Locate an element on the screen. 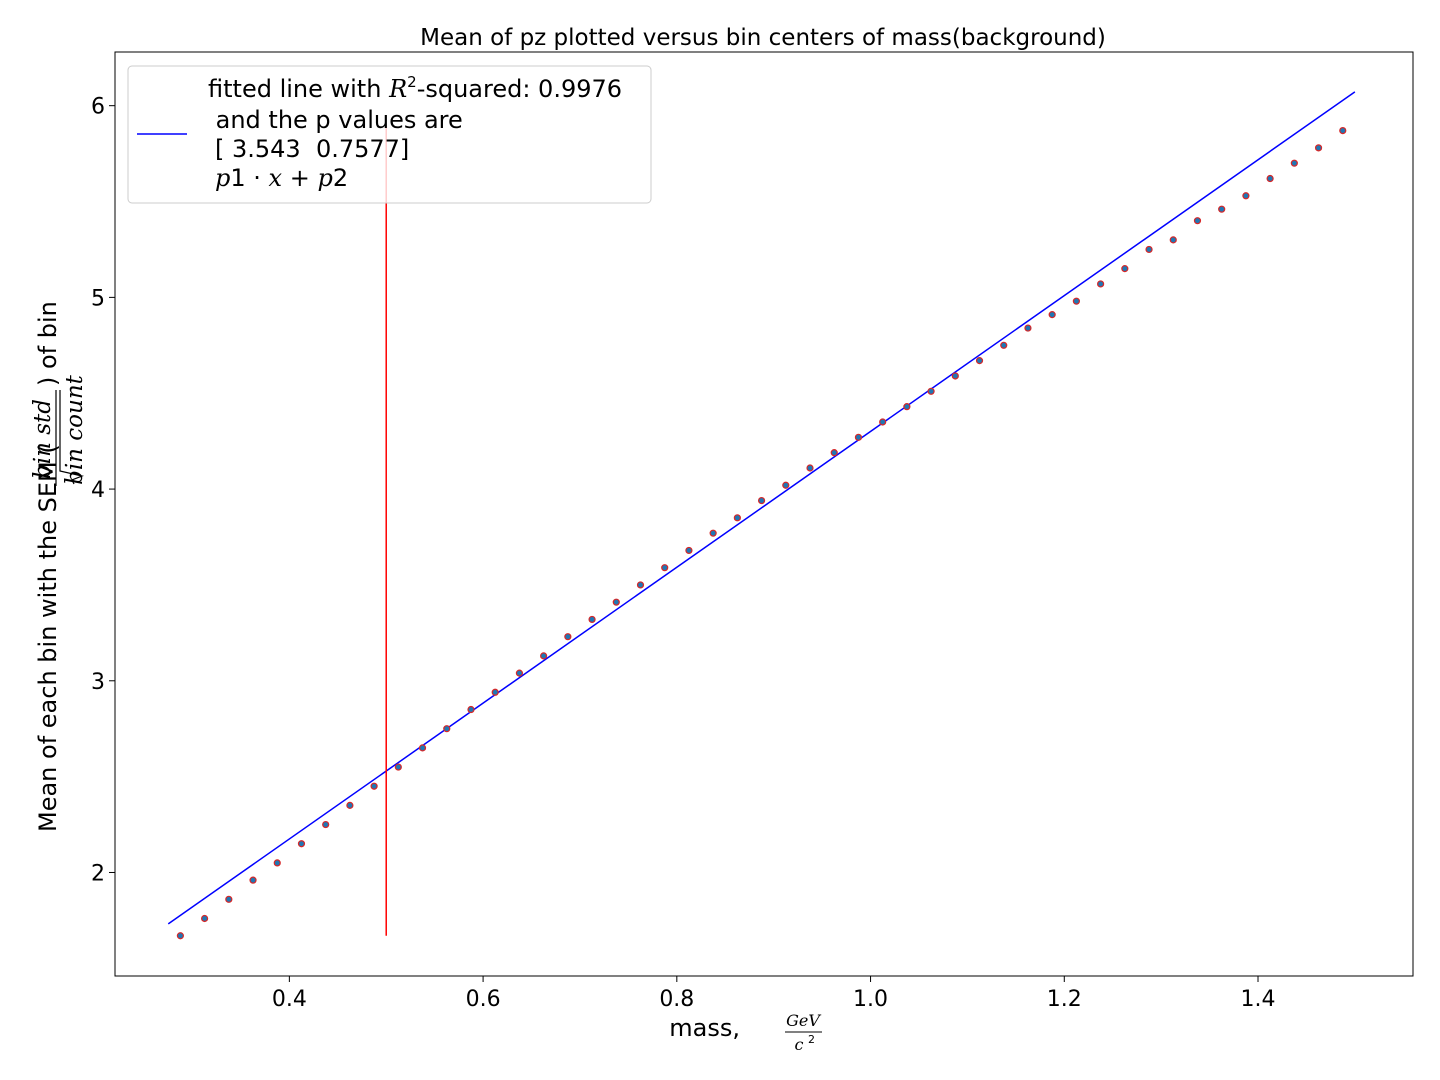 The width and height of the screenshot is (1440, 1080). y-axis: 2 3 4 5 6 is located at coordinates (103, 490).